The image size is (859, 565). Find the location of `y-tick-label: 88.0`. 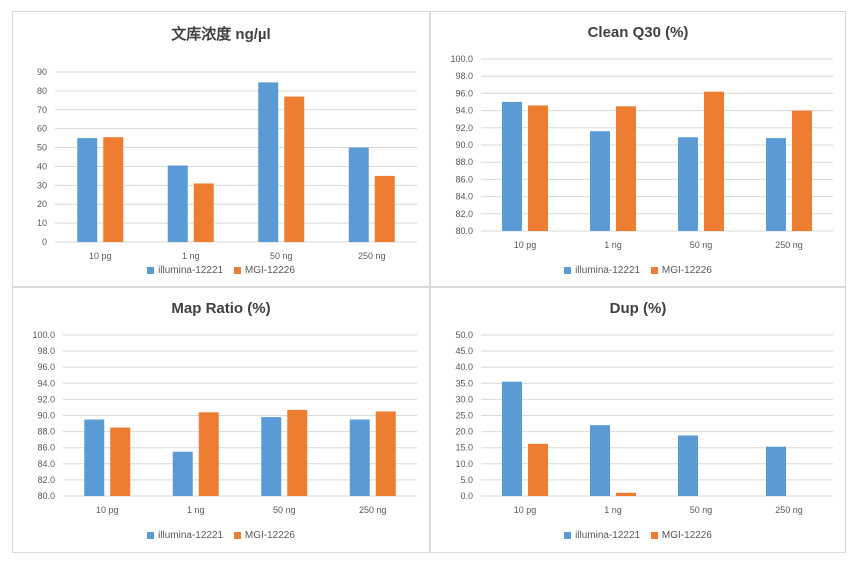

y-tick-label: 88.0 is located at coordinates (46, 432).